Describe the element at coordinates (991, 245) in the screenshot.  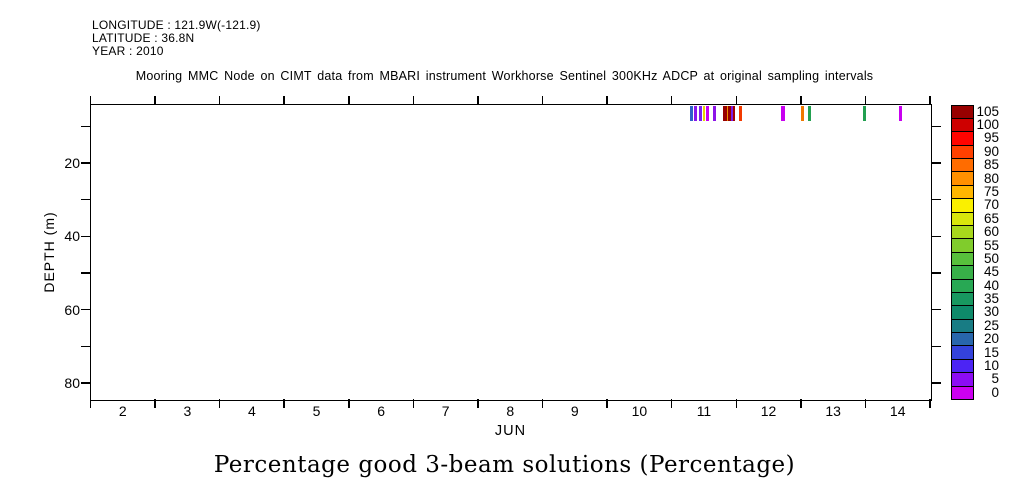
I see `colorbar-tick-label: 55` at that location.